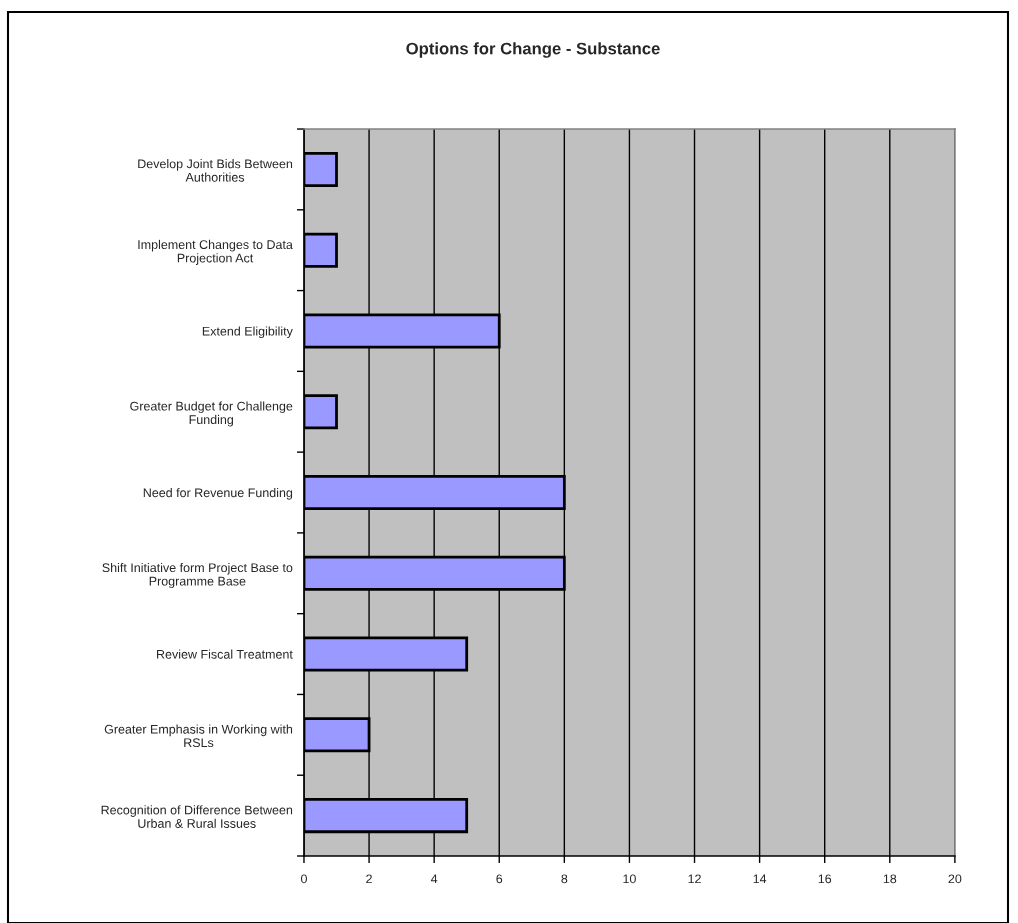  I want to click on y-tick-label: Implement Changes to Data Projection Act, so click(215, 252).